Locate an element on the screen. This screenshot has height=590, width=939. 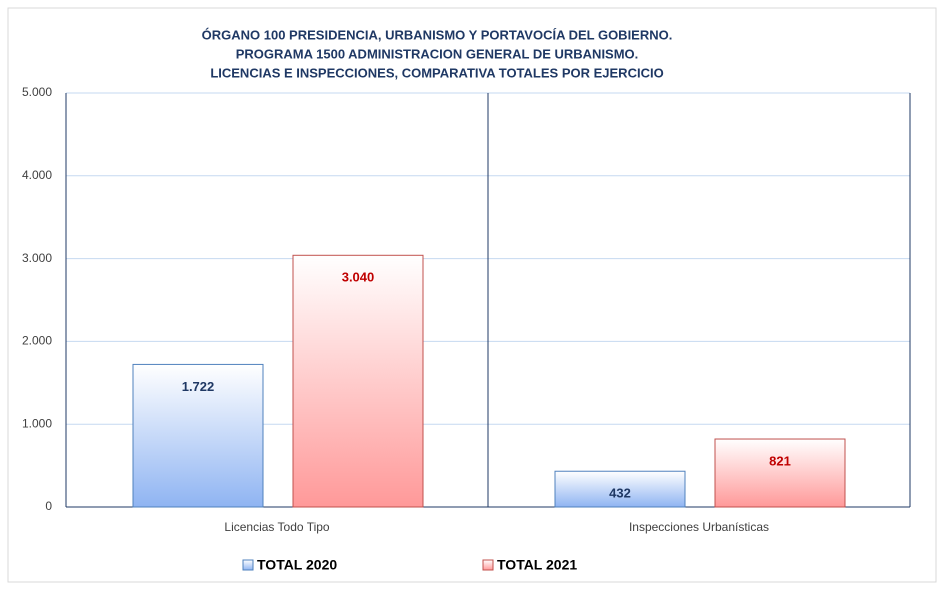
data-label: 3.040 is located at coordinates (358, 277).